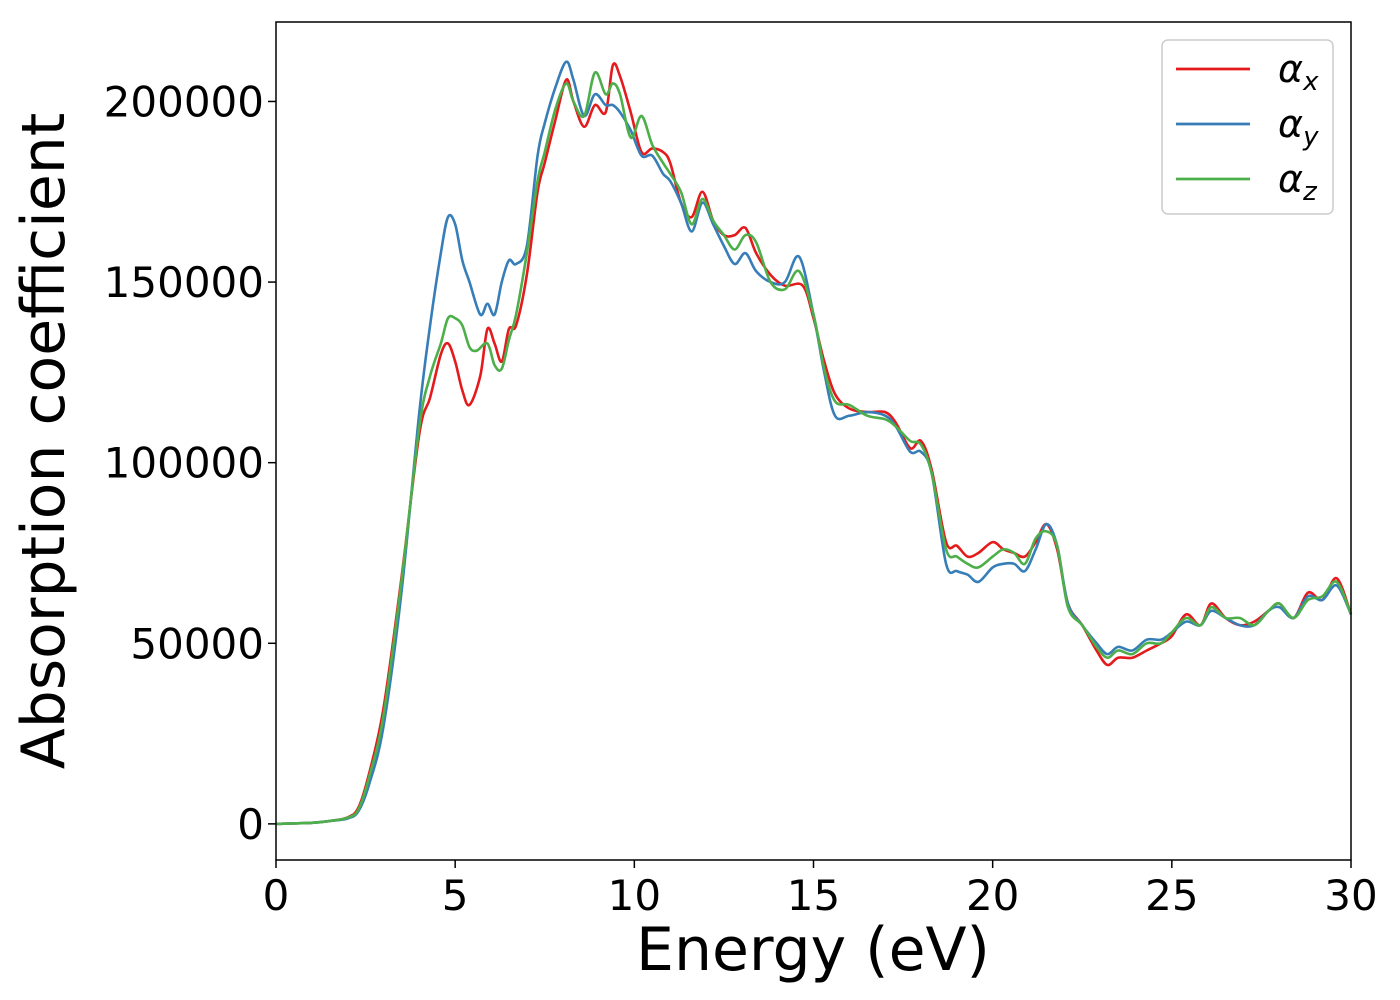 This screenshot has width=1400, height=1000. Describe the element at coordinates (1298, 72) in the screenshot. I see `legend-label-x: αx` at that location.